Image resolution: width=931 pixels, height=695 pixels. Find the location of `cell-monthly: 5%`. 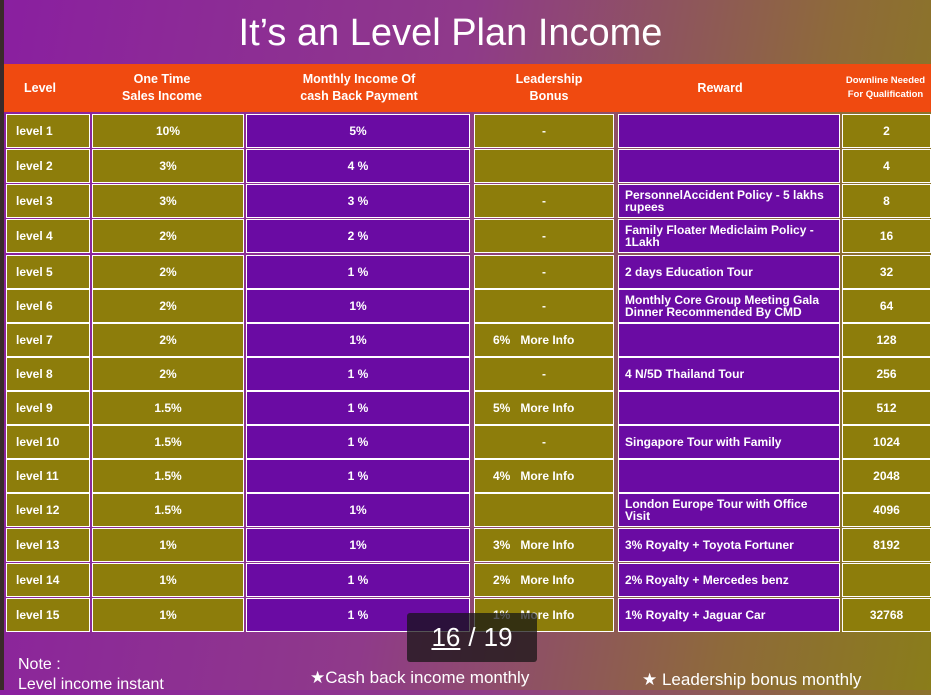

cell-monthly: 5% is located at coordinates (358, 131).